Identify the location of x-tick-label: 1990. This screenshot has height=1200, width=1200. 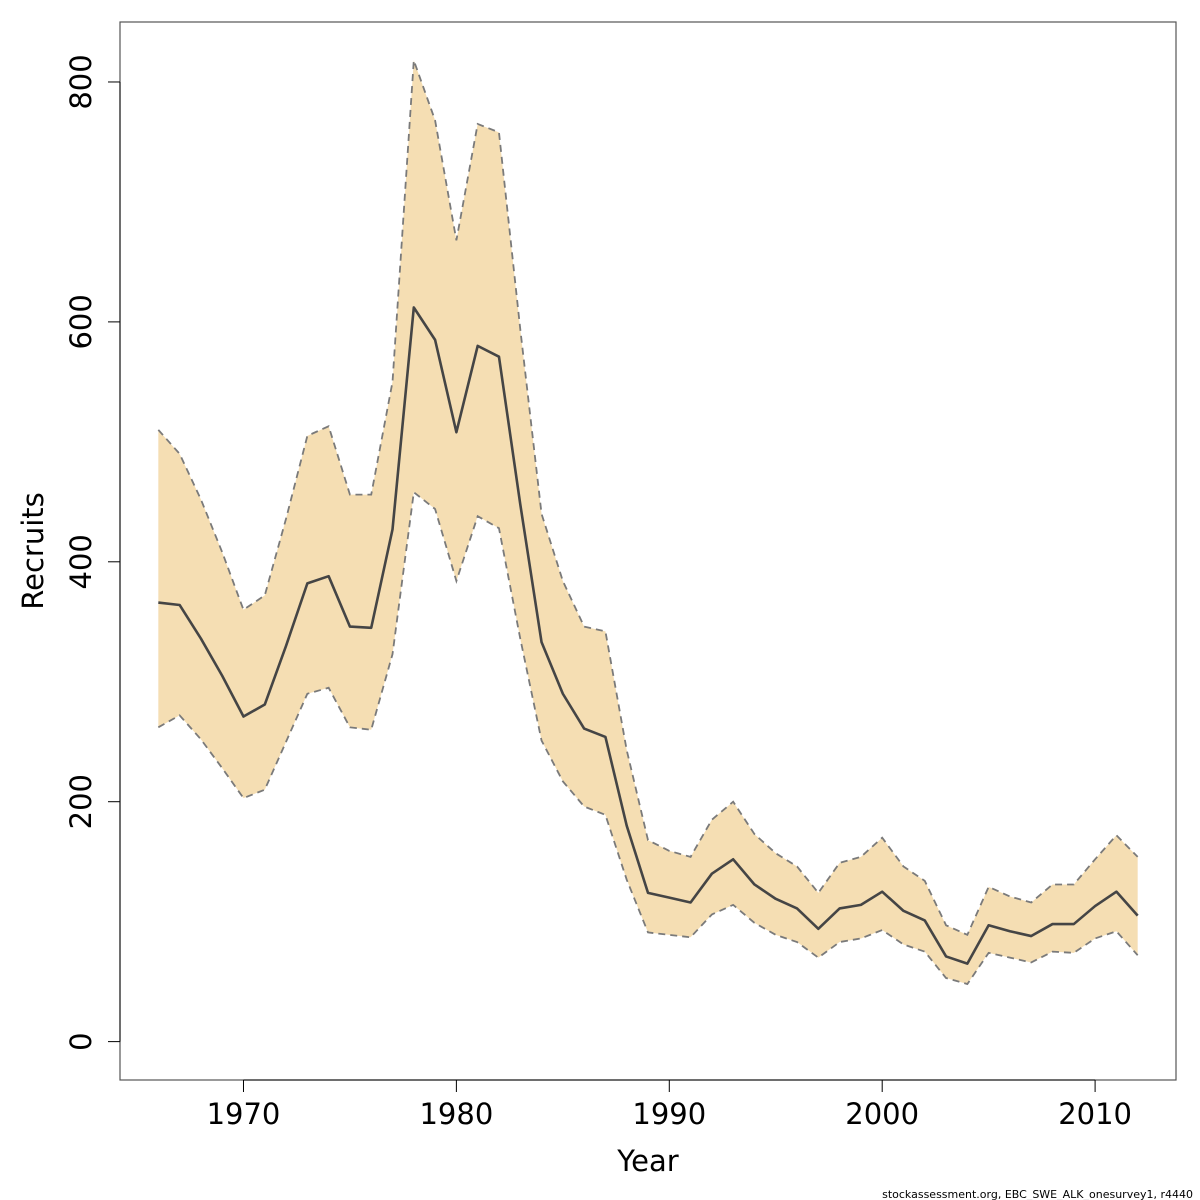
(669, 1114).